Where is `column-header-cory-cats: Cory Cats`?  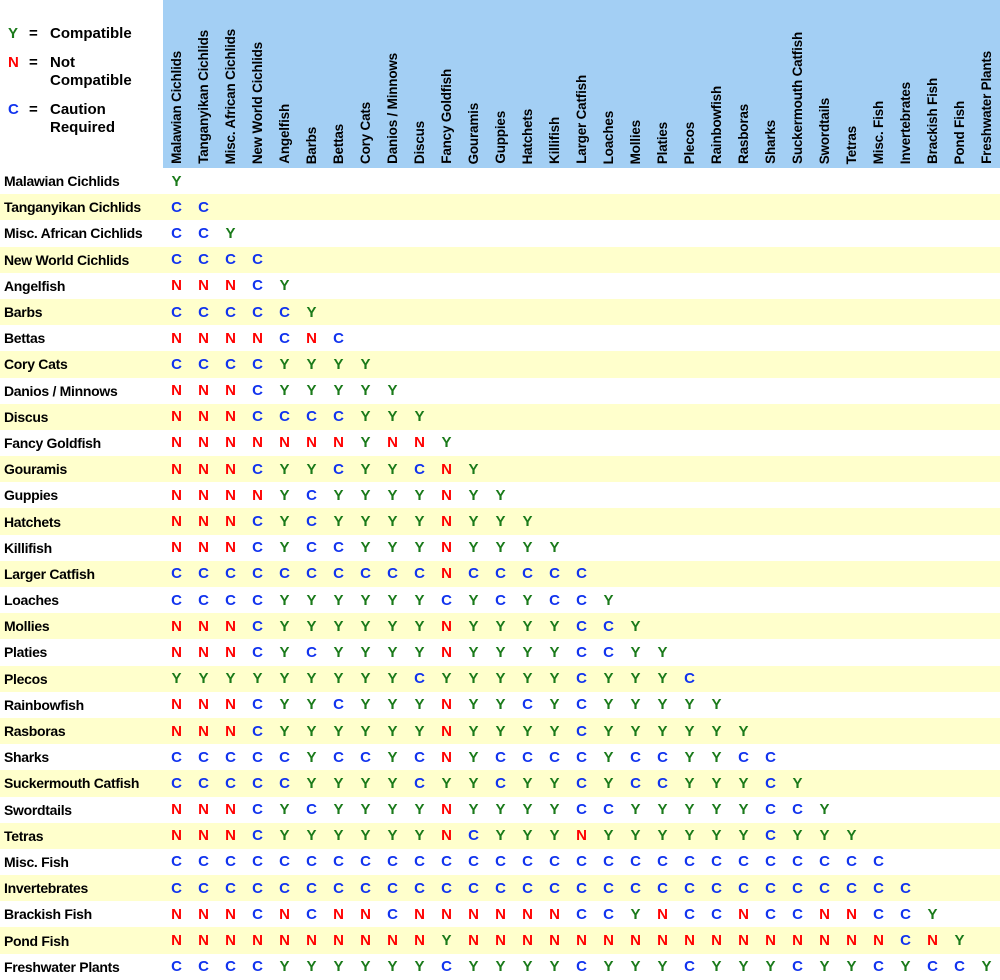
column-header-cory-cats: Cory Cats is located at coordinates (365, 84).